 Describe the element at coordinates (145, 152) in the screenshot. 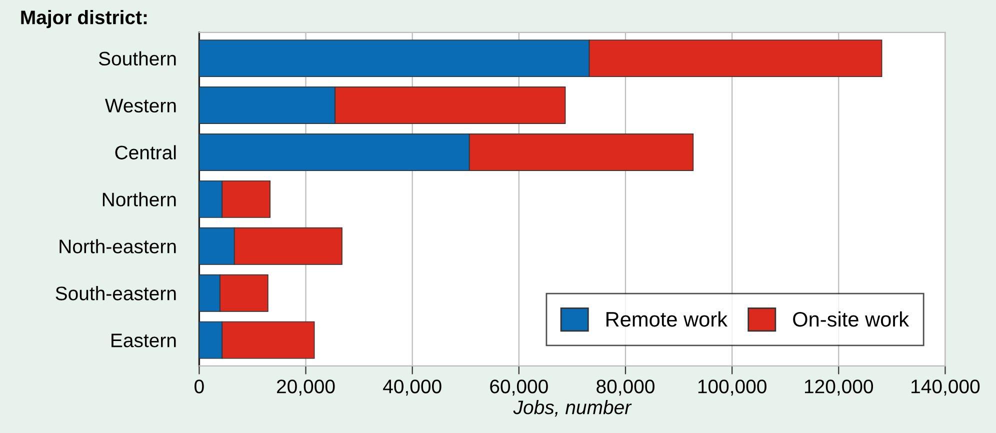

I see `y-tick-label: Central` at that location.